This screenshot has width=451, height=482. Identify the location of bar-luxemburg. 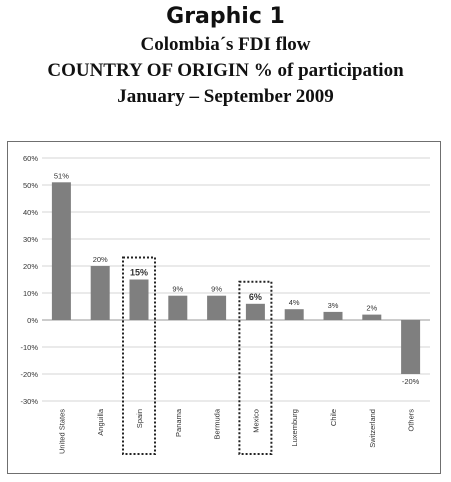
(294, 314).